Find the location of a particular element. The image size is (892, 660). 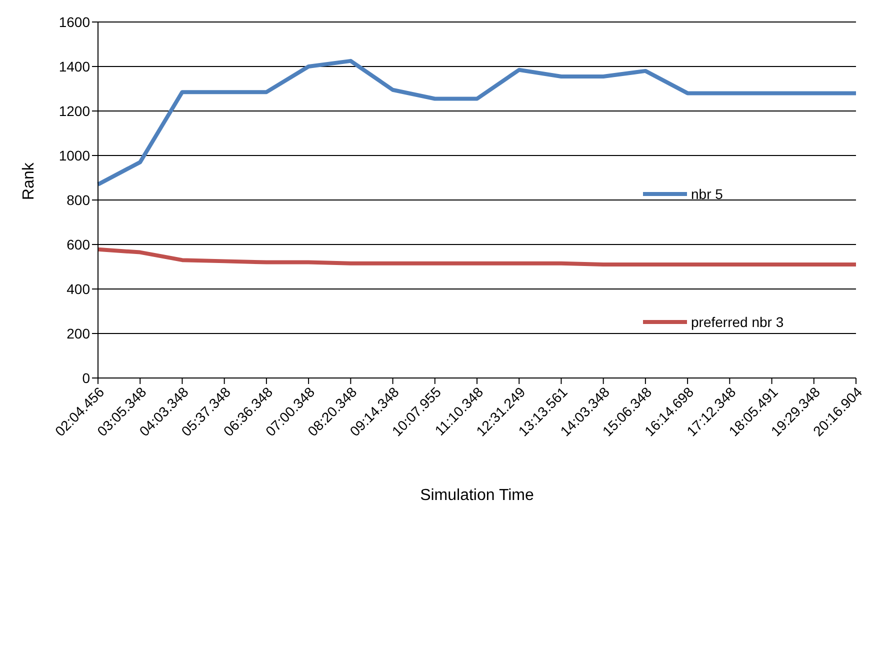

legend-label: preferred nbr 3 is located at coordinates (737, 322).